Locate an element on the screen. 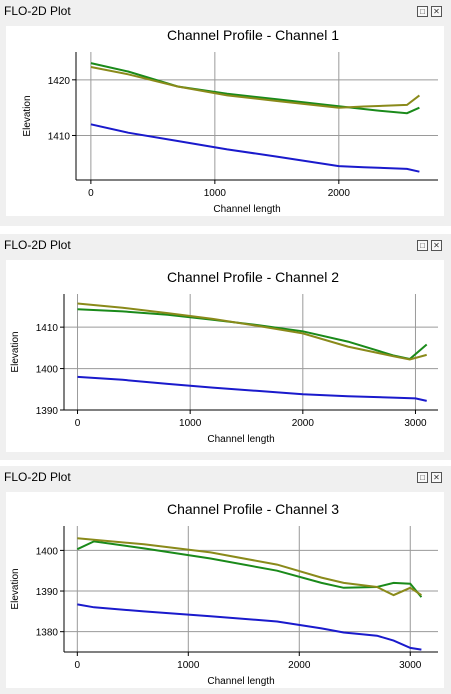 The width and height of the screenshot is (451, 694). chart-title: Channel Profile - Channel 2 is located at coordinates (253, 277).